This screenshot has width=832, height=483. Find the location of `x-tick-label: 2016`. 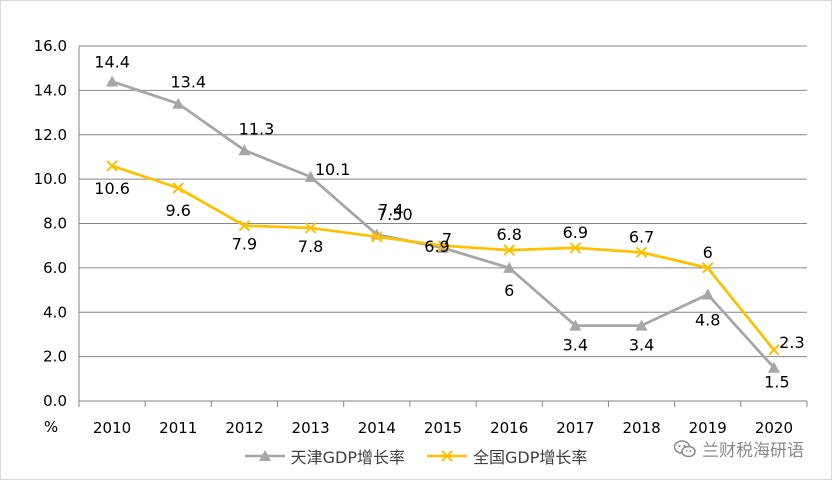

x-tick-label: 2016 is located at coordinates (509, 428).